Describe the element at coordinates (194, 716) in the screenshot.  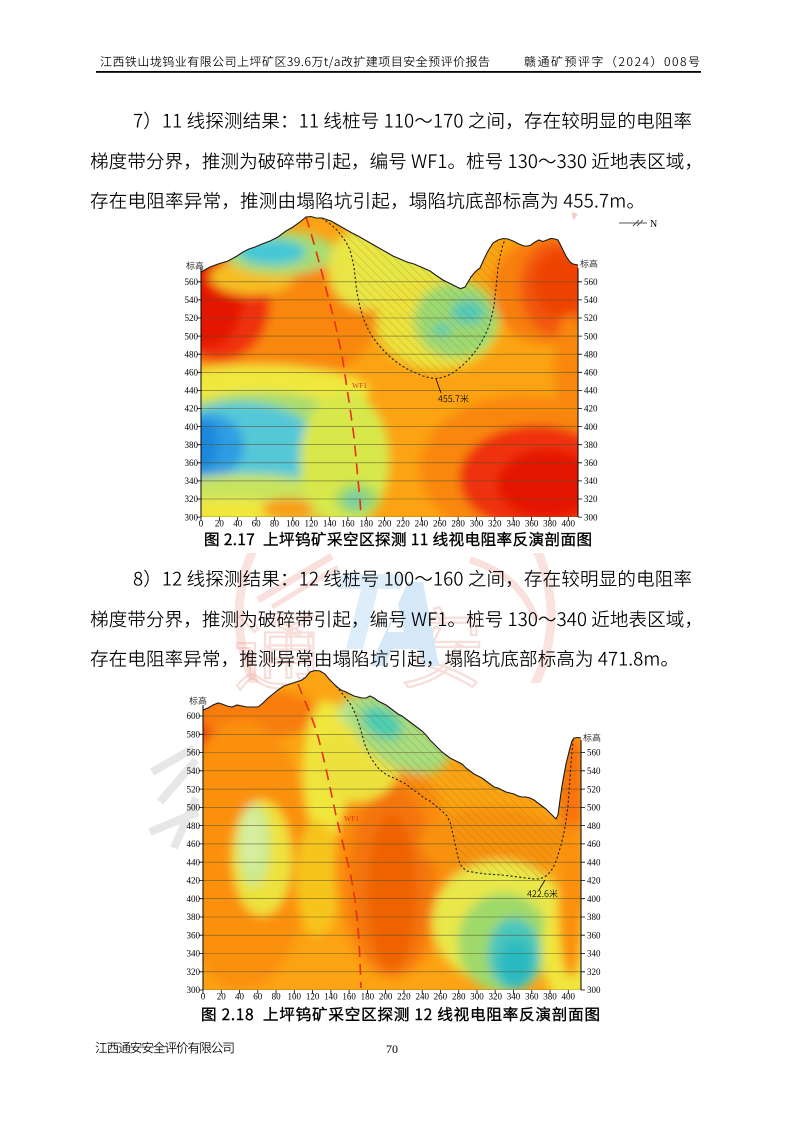
I see `svg-text: 600` at that location.